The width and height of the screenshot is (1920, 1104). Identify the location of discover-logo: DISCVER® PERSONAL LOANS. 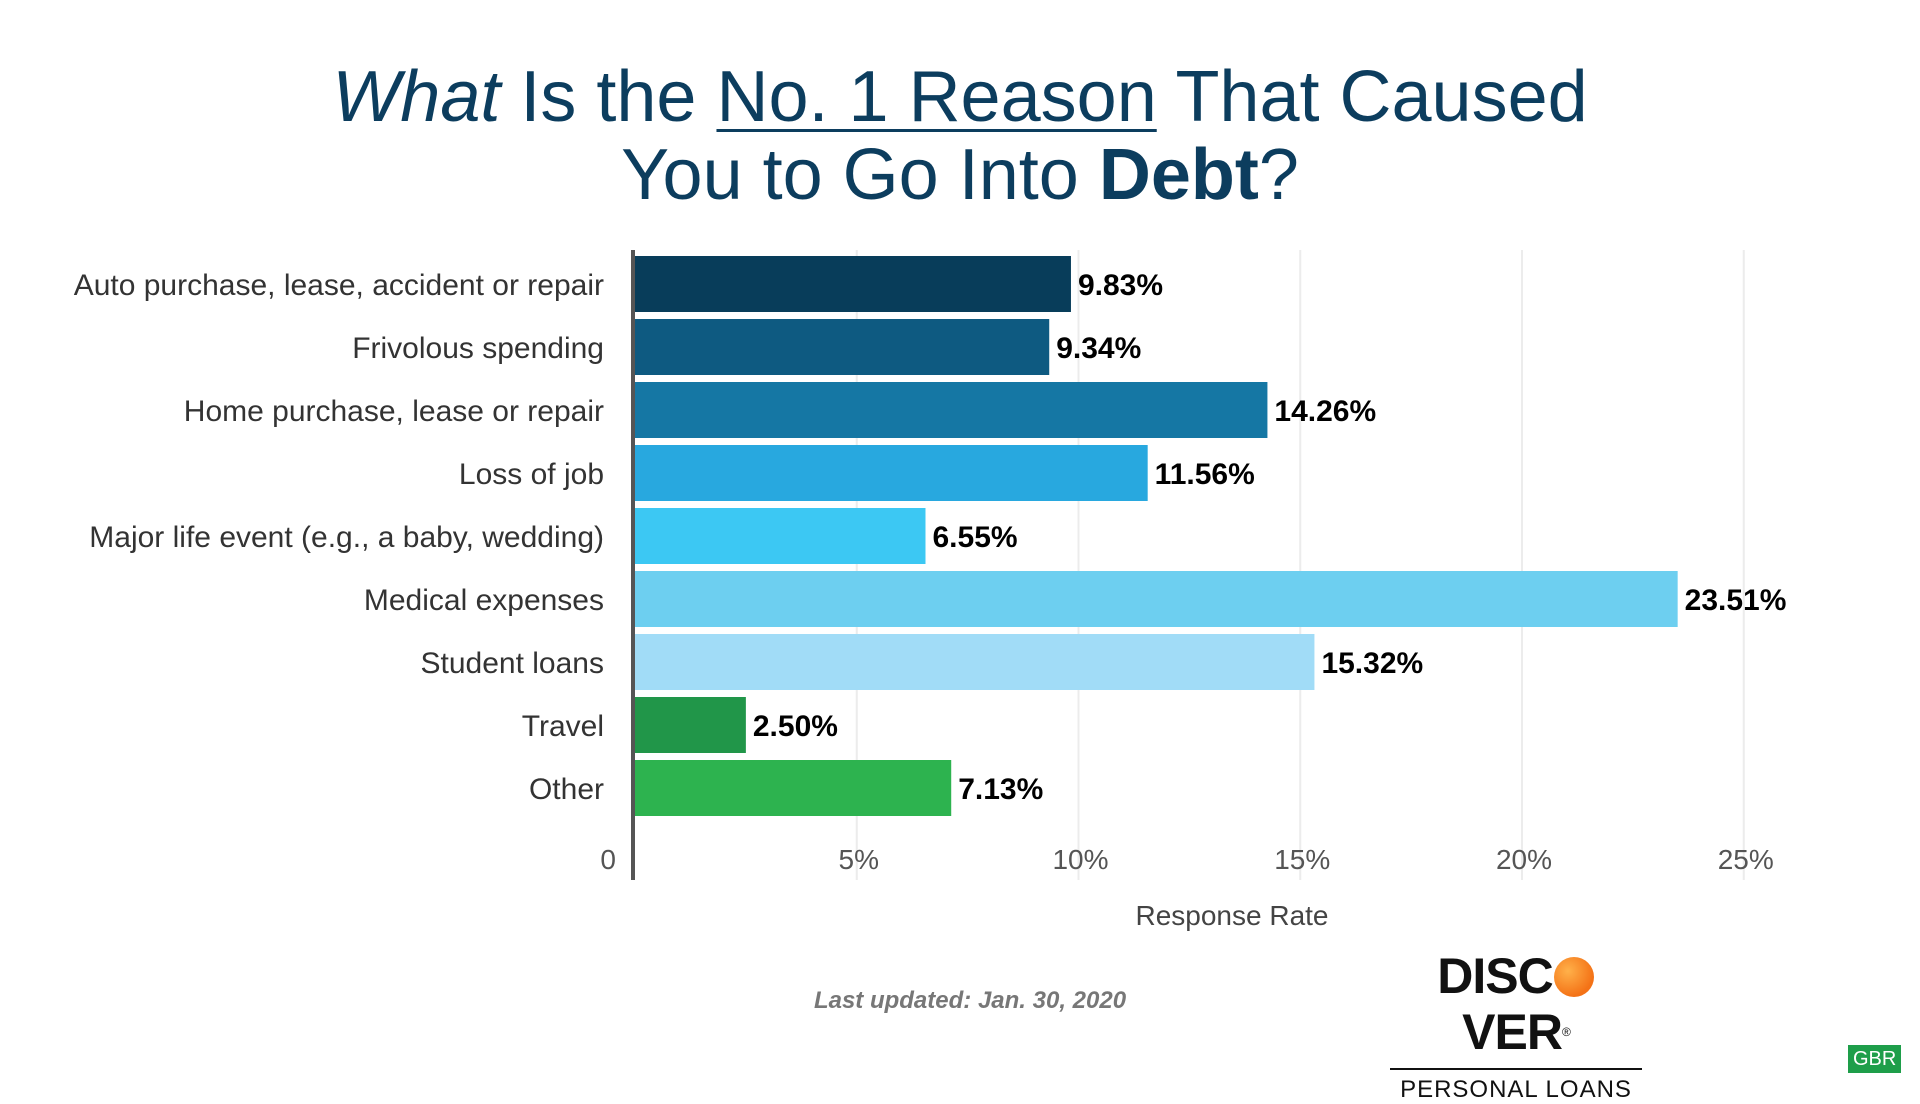
(1516, 1026).